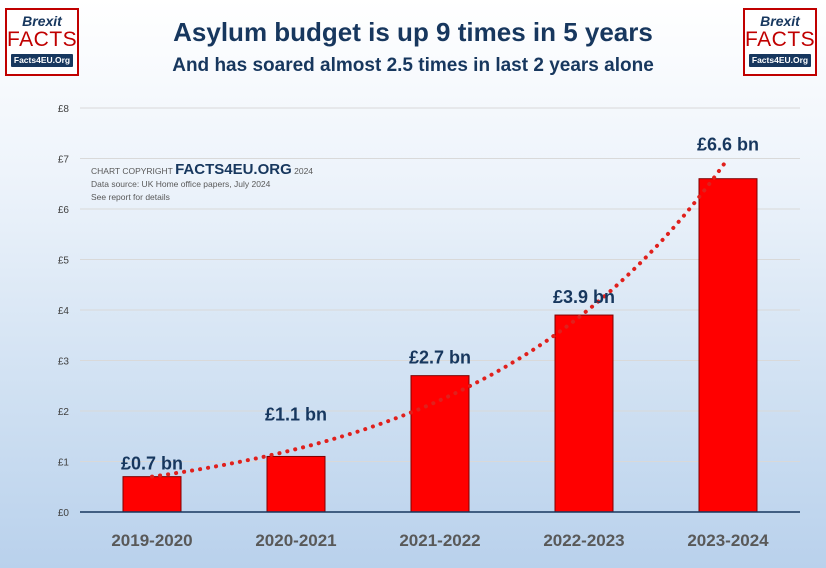 Image resolution: width=826 pixels, height=568 pixels. Describe the element at coordinates (133, 171) in the screenshot. I see `copyright-prefix: CHART COPYRIGHT` at that location.